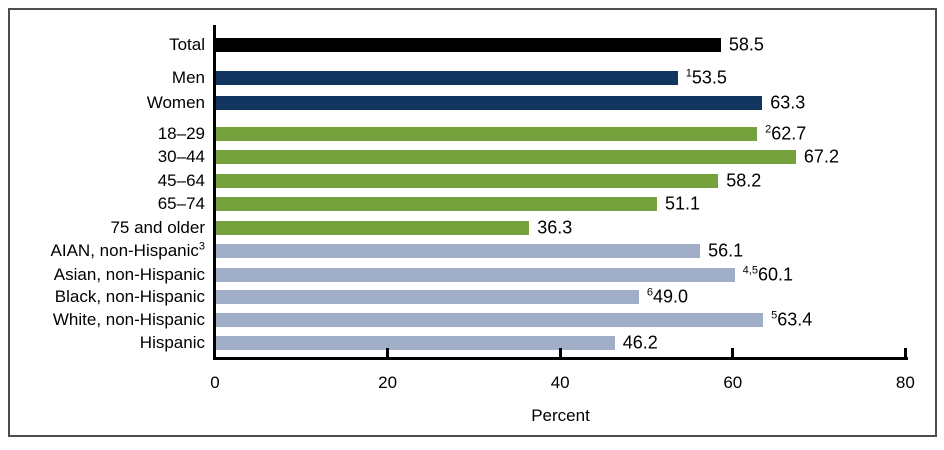 This screenshot has width=944, height=450. I want to click on bar-row: 75 and older 36.3, so click(472, 228).